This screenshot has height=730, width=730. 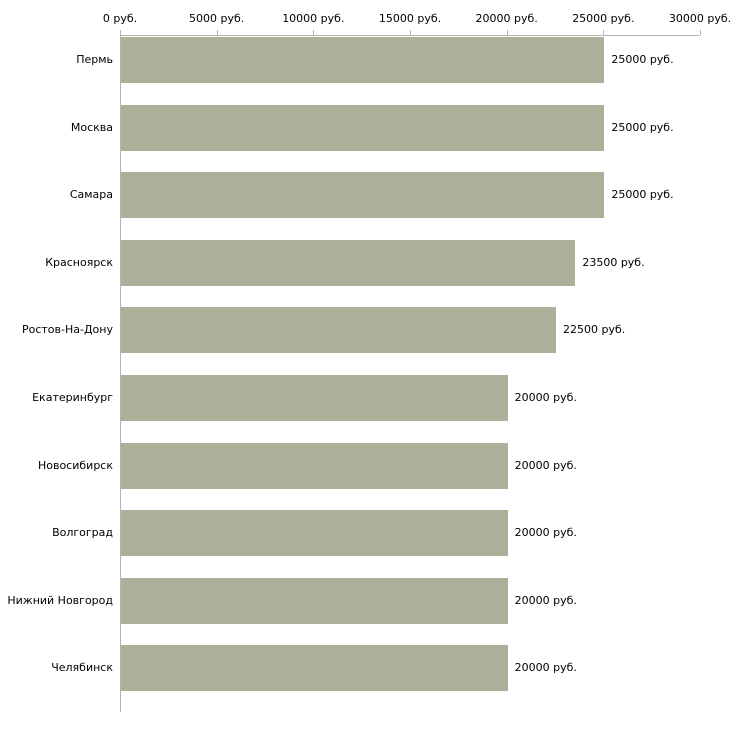 What do you see at coordinates (120, 373) in the screenshot?
I see `y-axis-line` at bounding box center [120, 373].